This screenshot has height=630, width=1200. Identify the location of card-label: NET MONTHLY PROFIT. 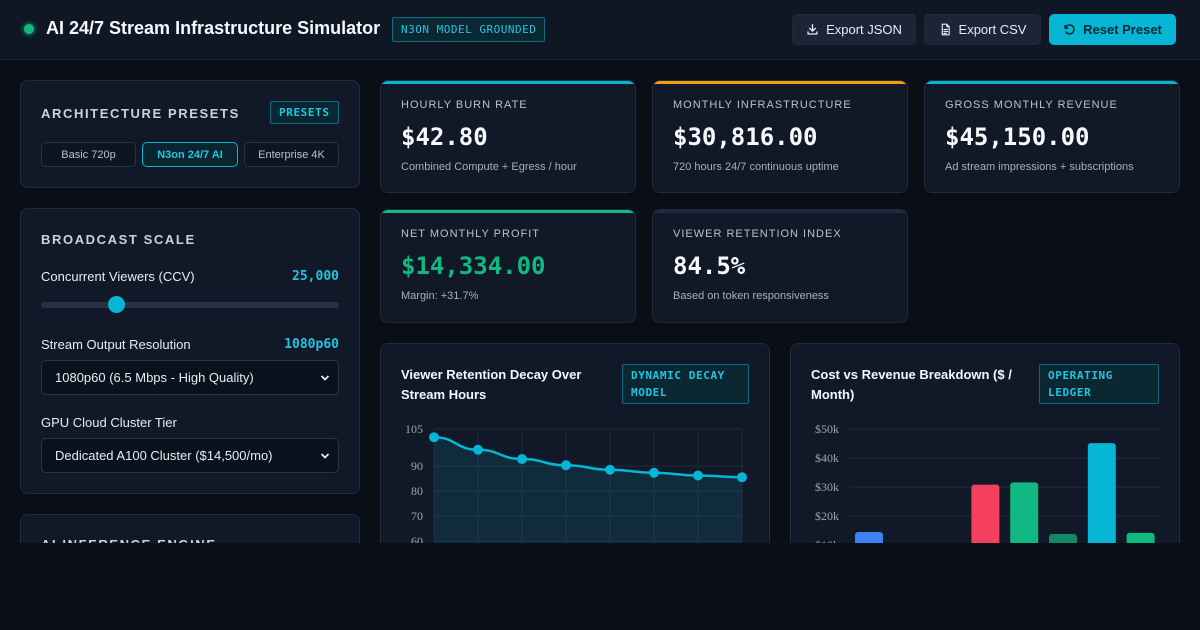
(471, 234).